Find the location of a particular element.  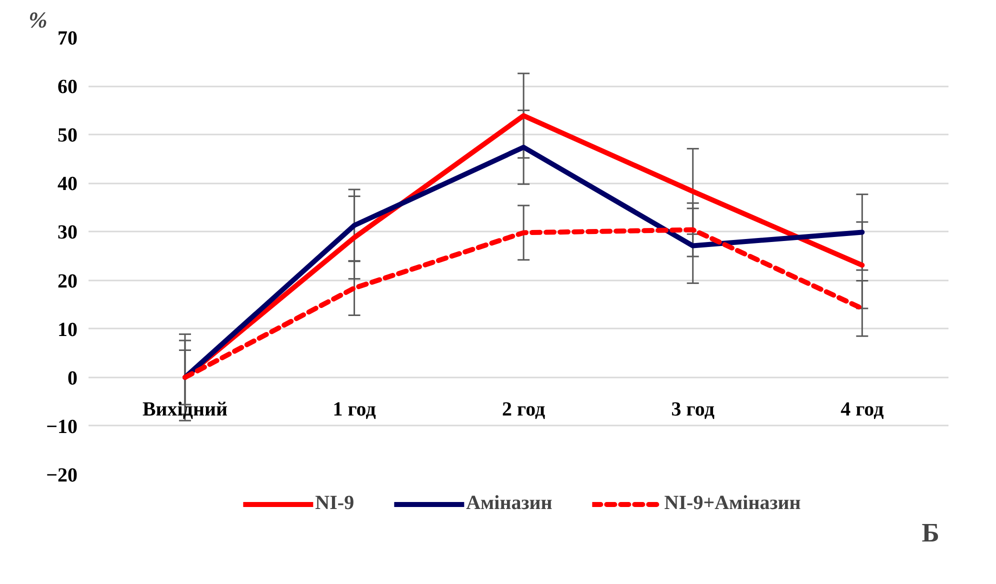

y-axis-title: % is located at coordinates (38, 20).